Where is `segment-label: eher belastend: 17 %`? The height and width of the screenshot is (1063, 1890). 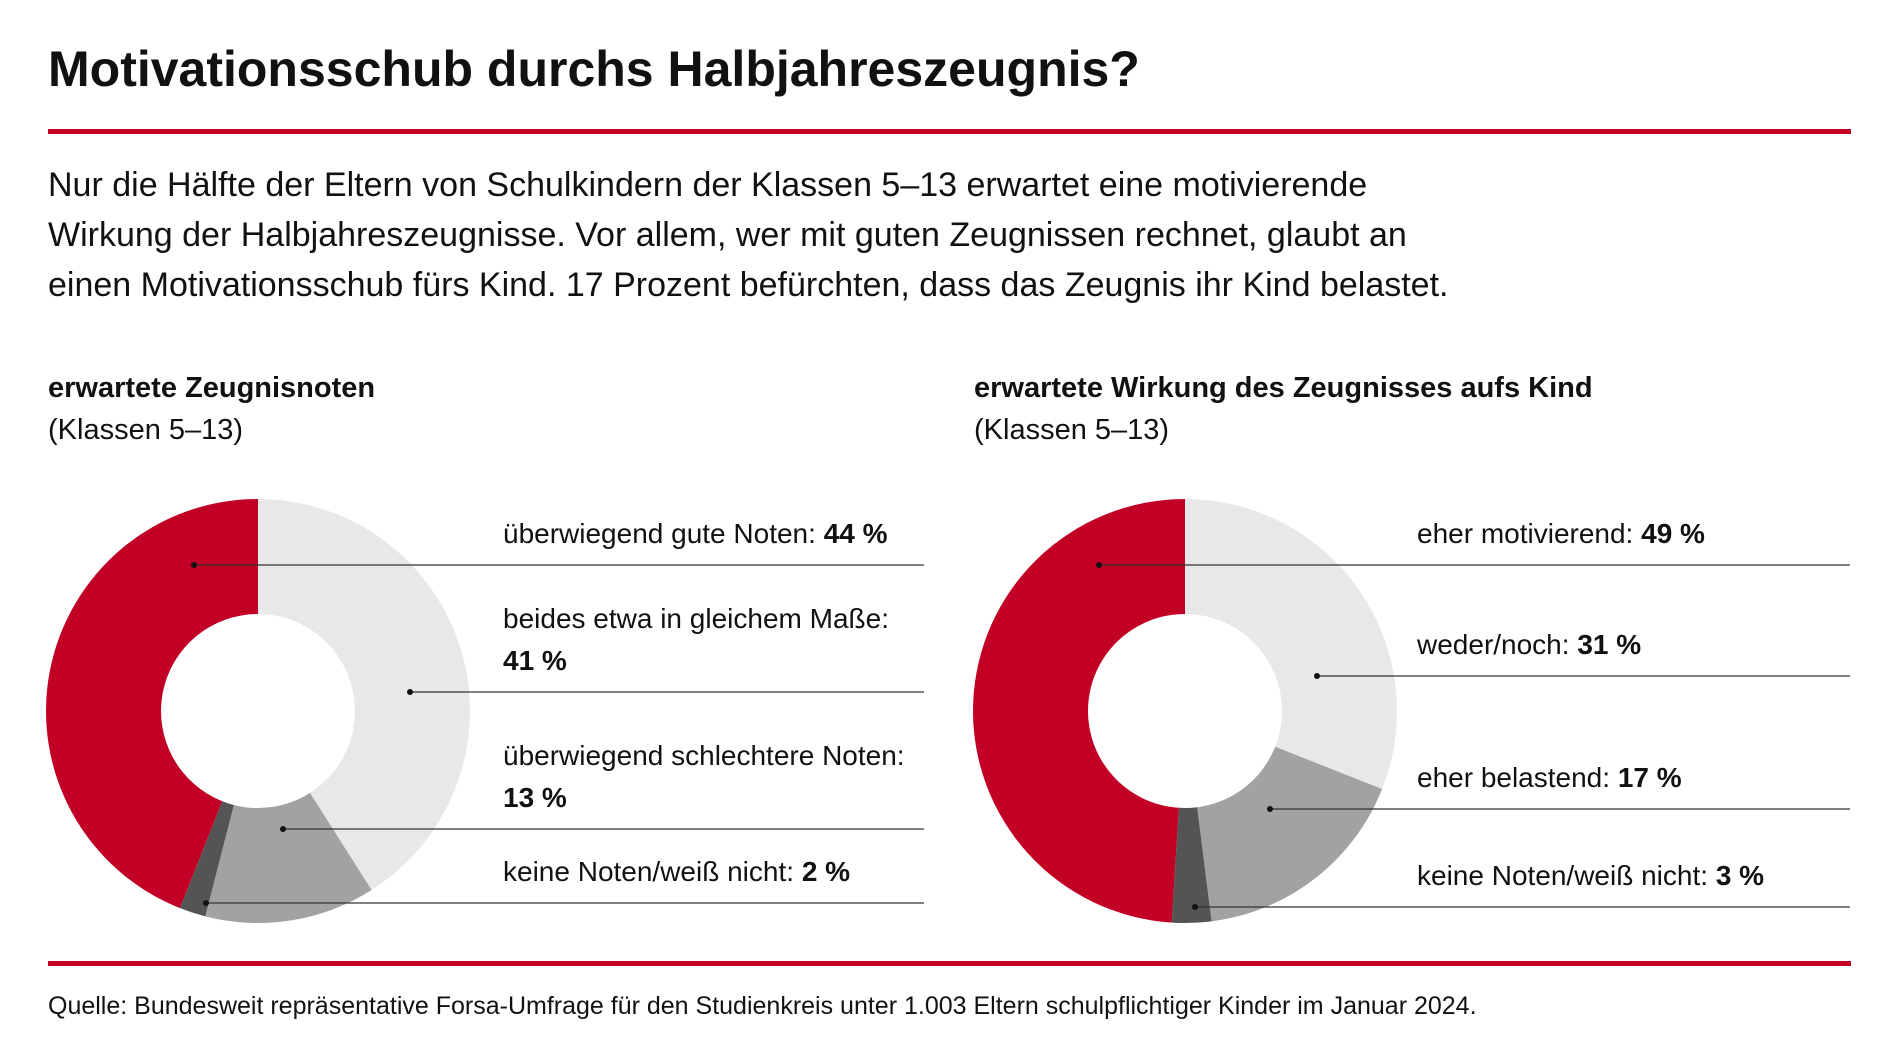
segment-label: eher belastend: 17 % is located at coordinates (1632, 778).